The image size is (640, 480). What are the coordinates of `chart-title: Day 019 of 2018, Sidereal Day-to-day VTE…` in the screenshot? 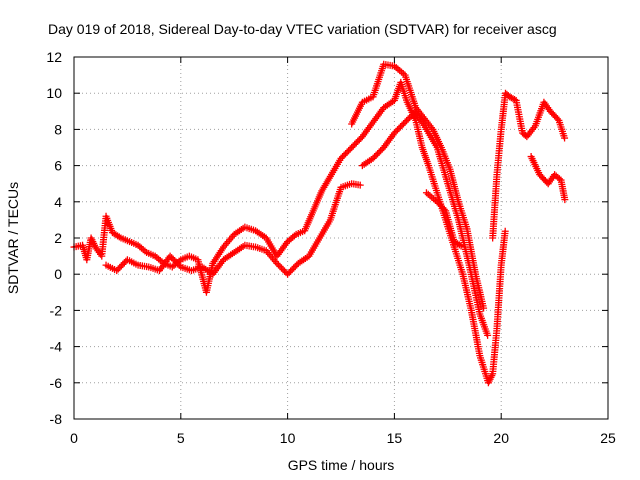 It's located at (302, 29).